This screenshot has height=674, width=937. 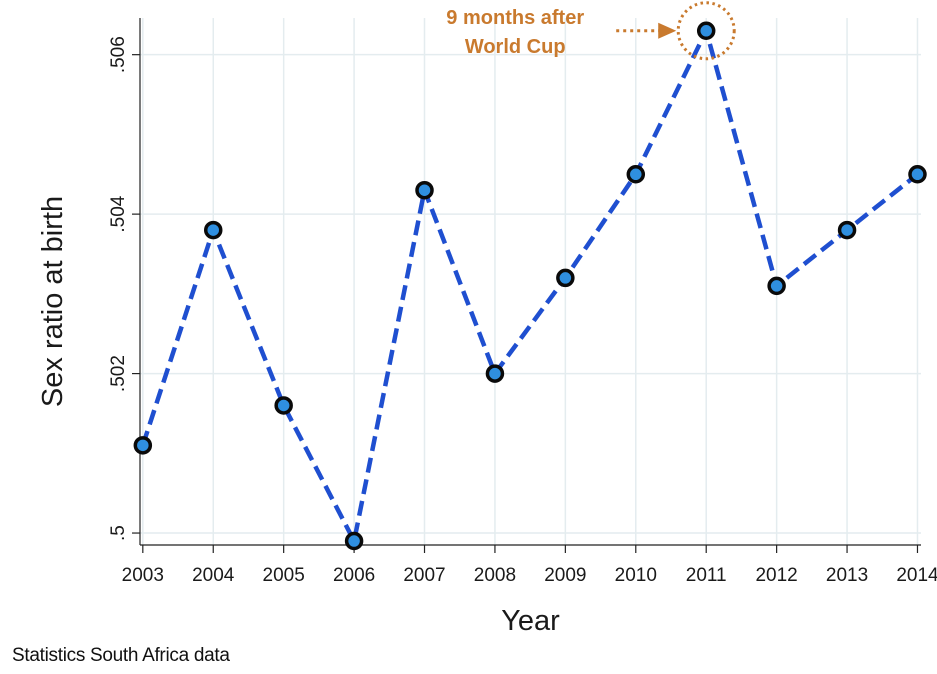 What do you see at coordinates (565, 575) in the screenshot?
I see `x-tick-label: 2009` at bounding box center [565, 575].